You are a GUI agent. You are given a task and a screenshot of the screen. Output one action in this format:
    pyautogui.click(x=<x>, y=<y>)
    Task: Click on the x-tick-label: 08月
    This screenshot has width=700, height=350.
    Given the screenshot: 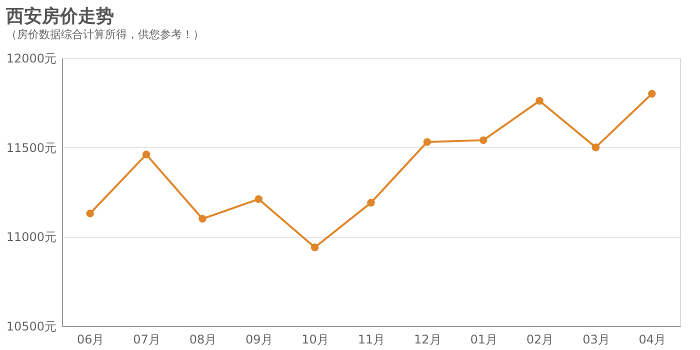 What is the action you would take?
    pyautogui.click(x=203, y=339)
    